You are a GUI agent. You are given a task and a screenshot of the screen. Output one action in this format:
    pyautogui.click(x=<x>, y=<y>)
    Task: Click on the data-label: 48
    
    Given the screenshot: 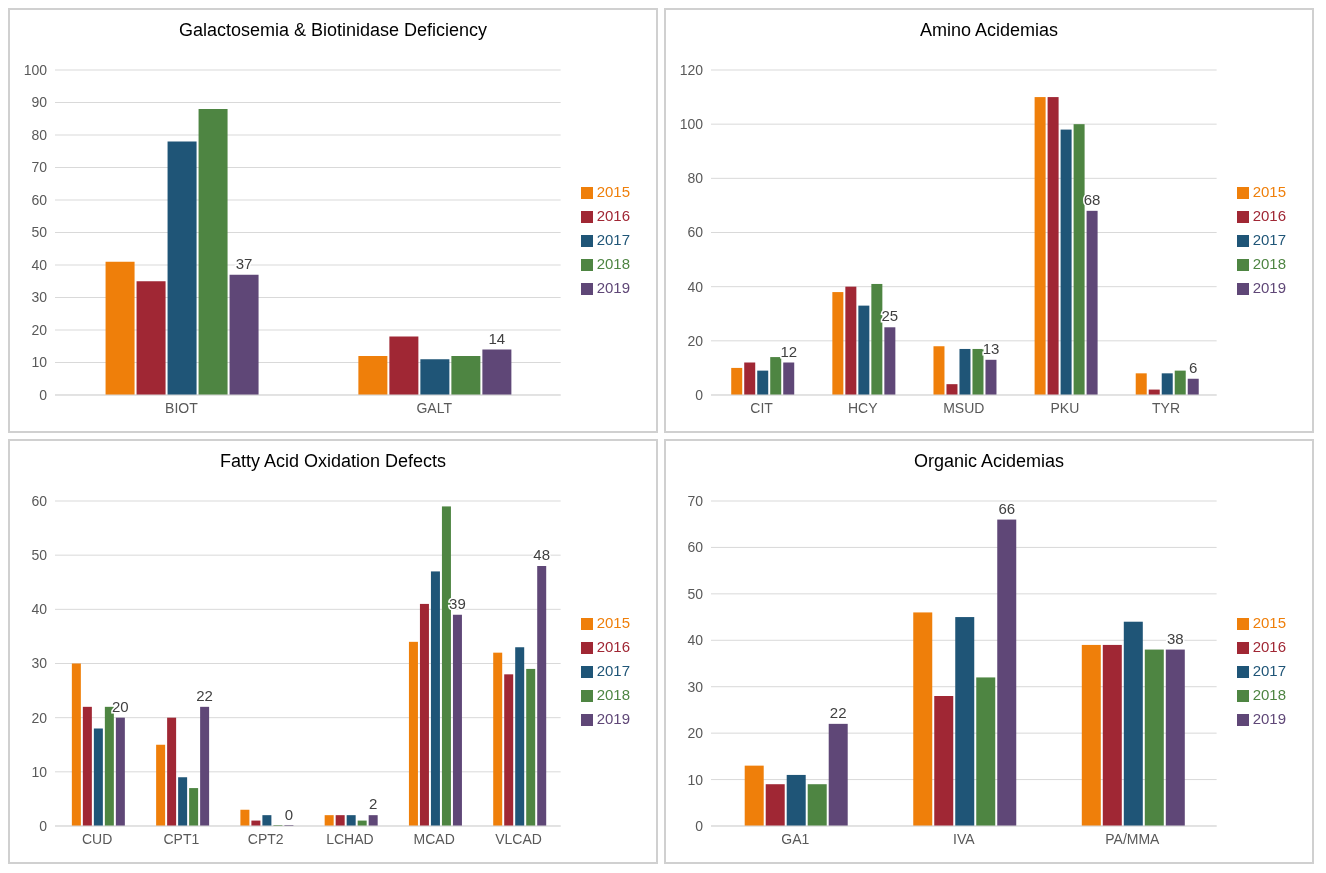 What is the action you would take?
    pyautogui.click(x=542, y=554)
    